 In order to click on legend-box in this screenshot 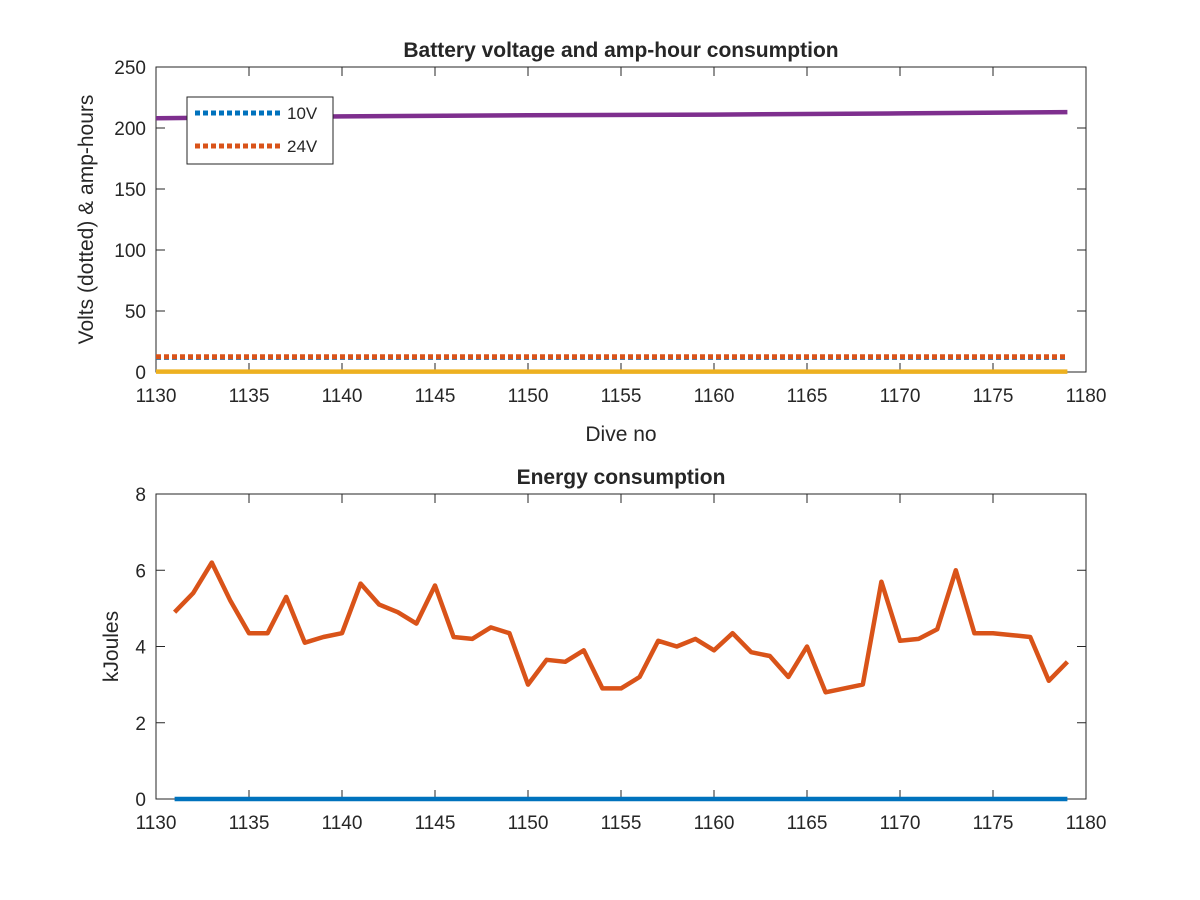, I will do `click(260, 130)`.